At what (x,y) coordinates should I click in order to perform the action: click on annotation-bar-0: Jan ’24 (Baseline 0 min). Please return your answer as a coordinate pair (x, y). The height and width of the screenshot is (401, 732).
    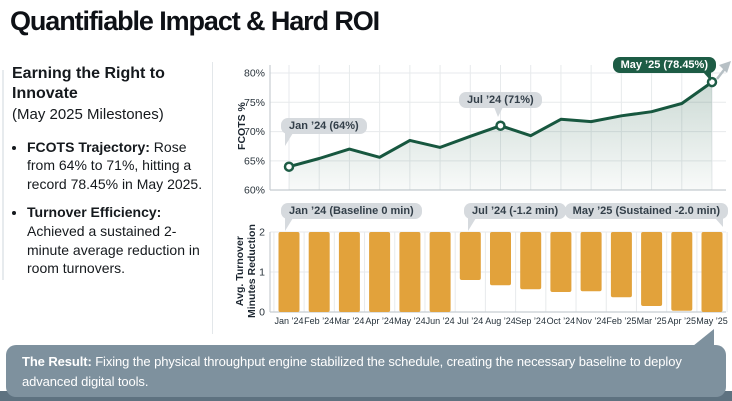
    Looking at the image, I should click on (351, 217).